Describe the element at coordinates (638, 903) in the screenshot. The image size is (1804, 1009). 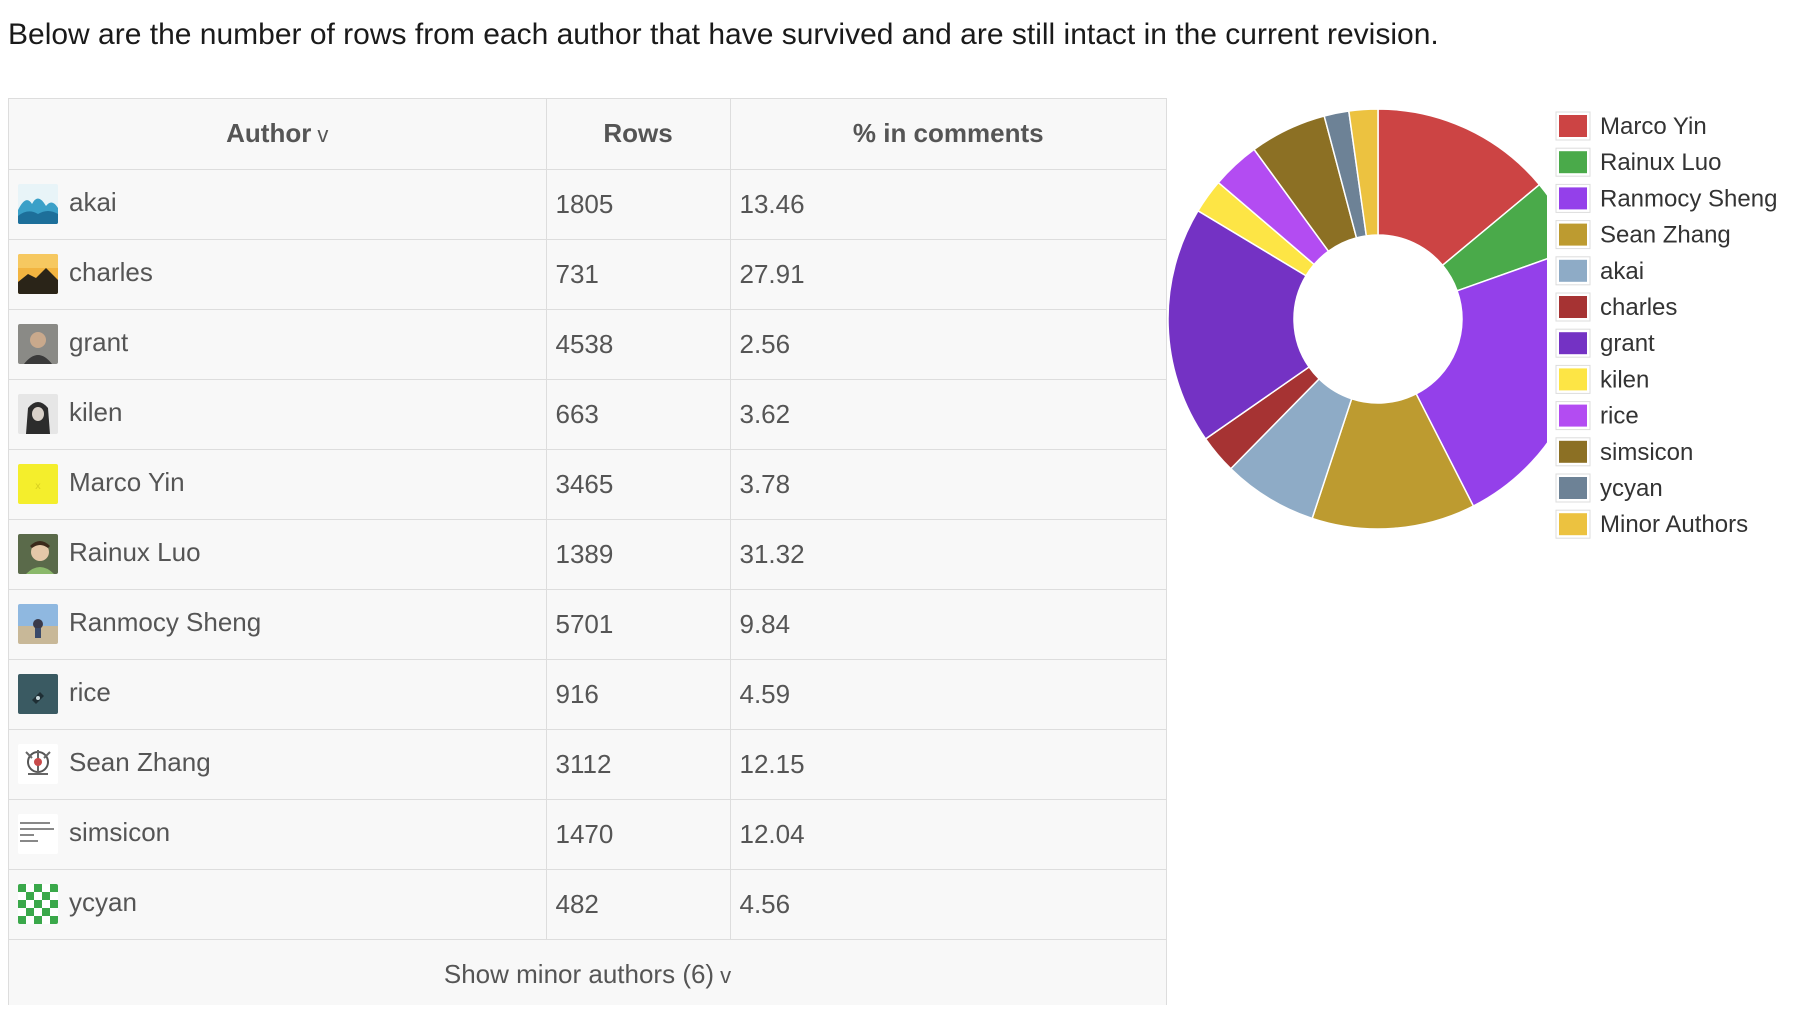
I see `rows-value: 482` at that location.